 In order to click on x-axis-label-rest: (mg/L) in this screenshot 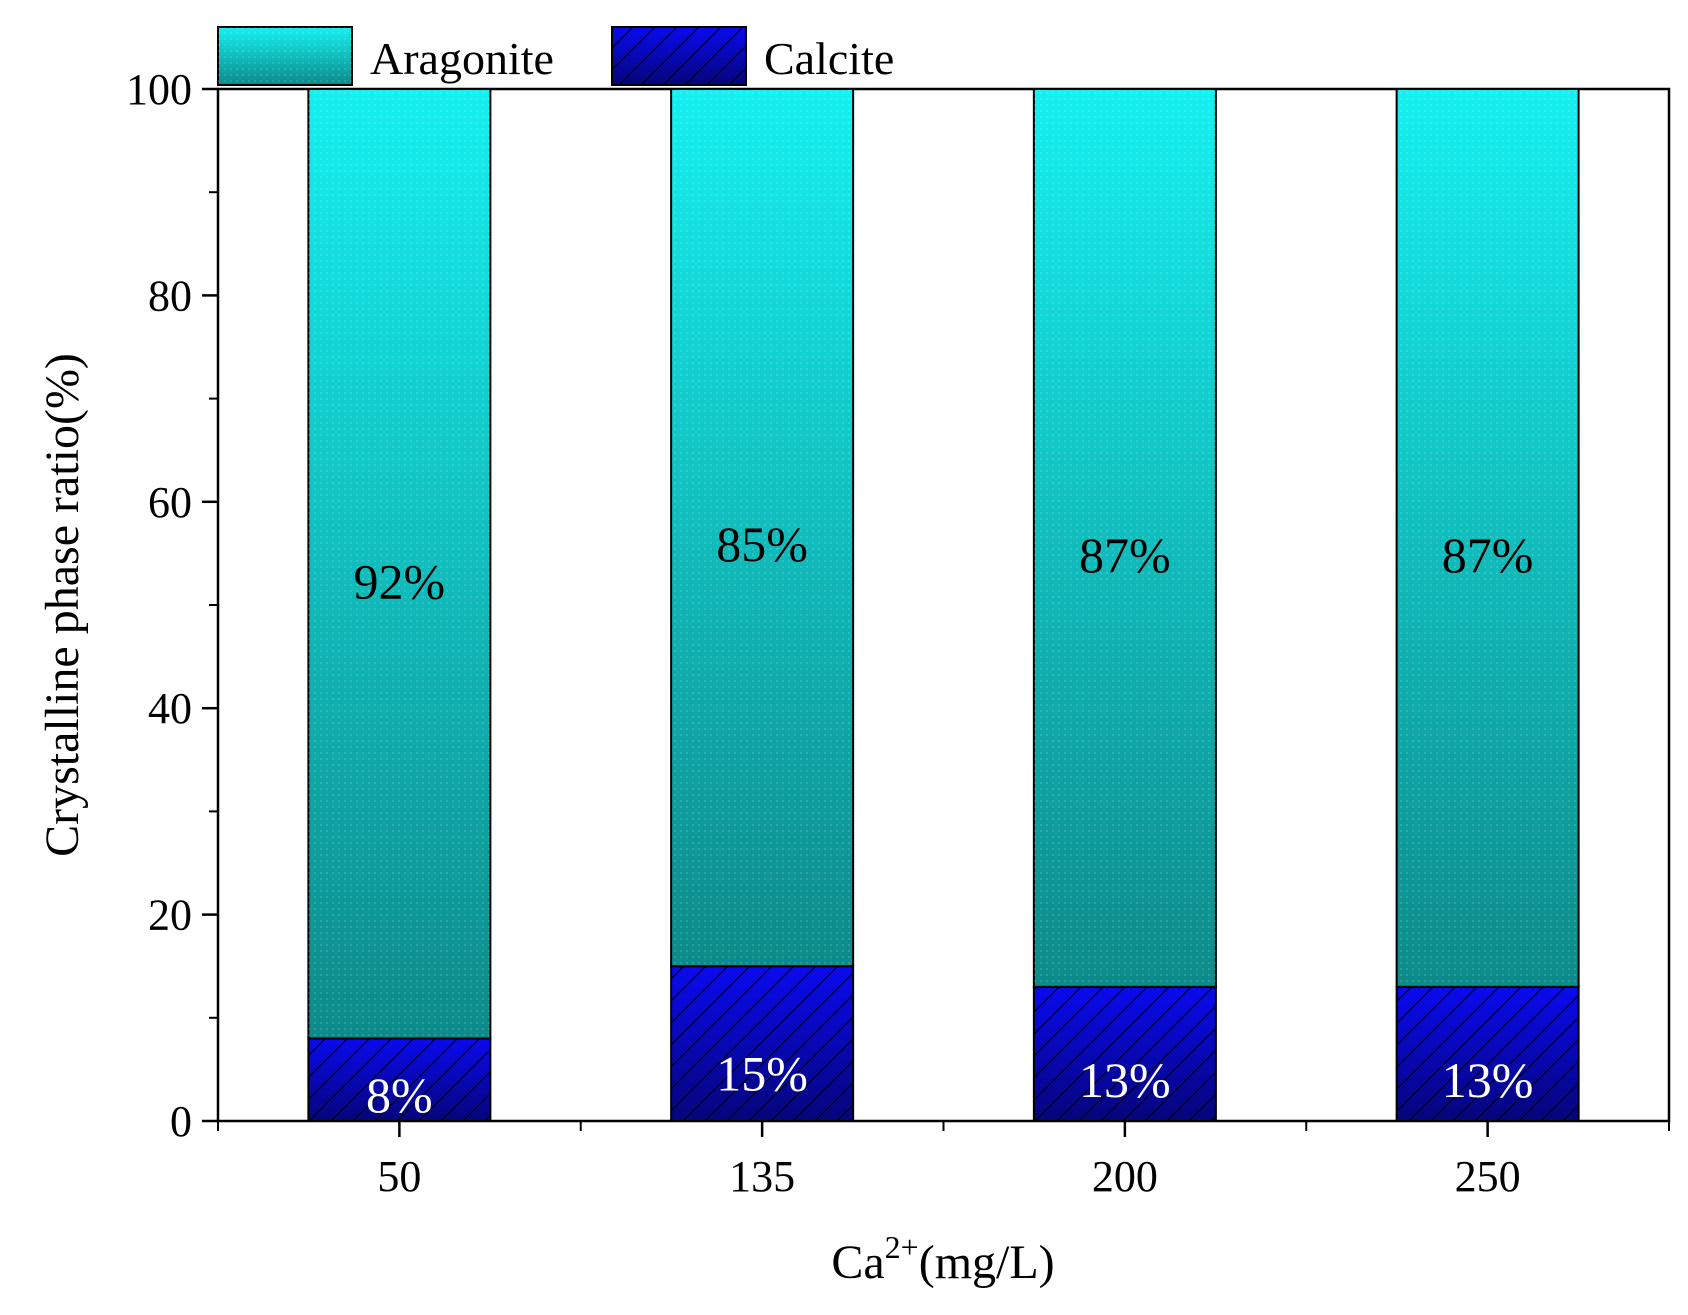, I will do `click(987, 1262)`.